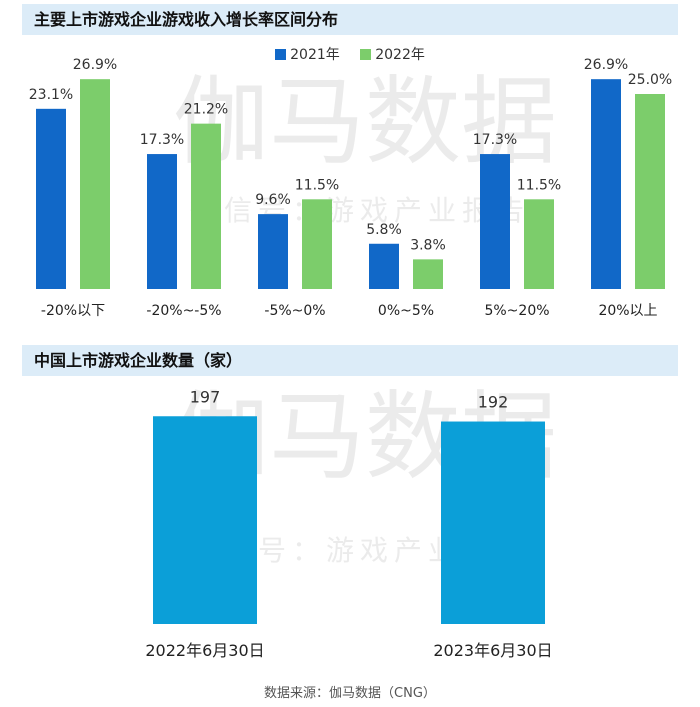 The height and width of the screenshot is (707, 700). Describe the element at coordinates (73, 311) in the screenshot. I see `category-label: -20%以下` at that location.